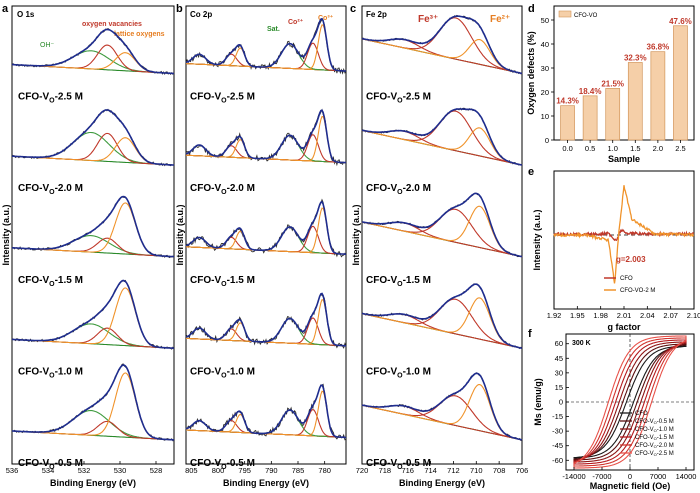 The height and width of the screenshot is (493, 700). Describe the element at coordinates (654, 422) in the screenshot. I see `mh-legend-label-1: CFO-VO-0.5 M` at that location.